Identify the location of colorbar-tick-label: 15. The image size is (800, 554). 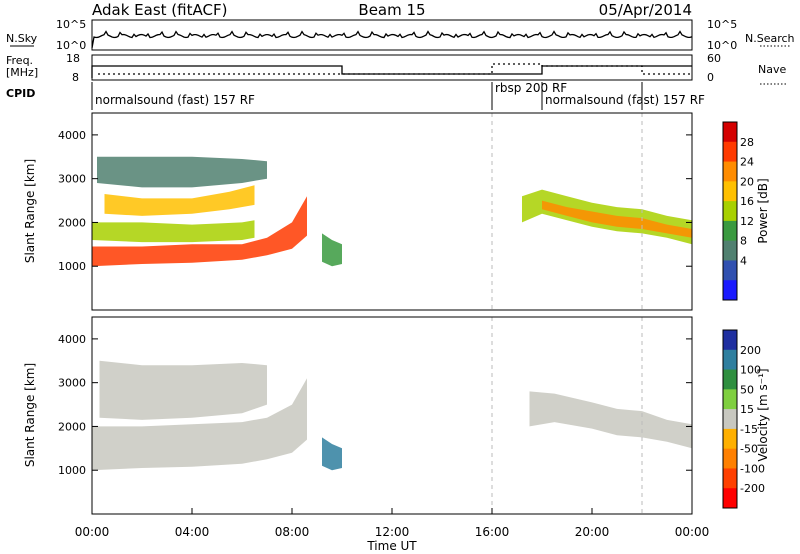
(747, 409).